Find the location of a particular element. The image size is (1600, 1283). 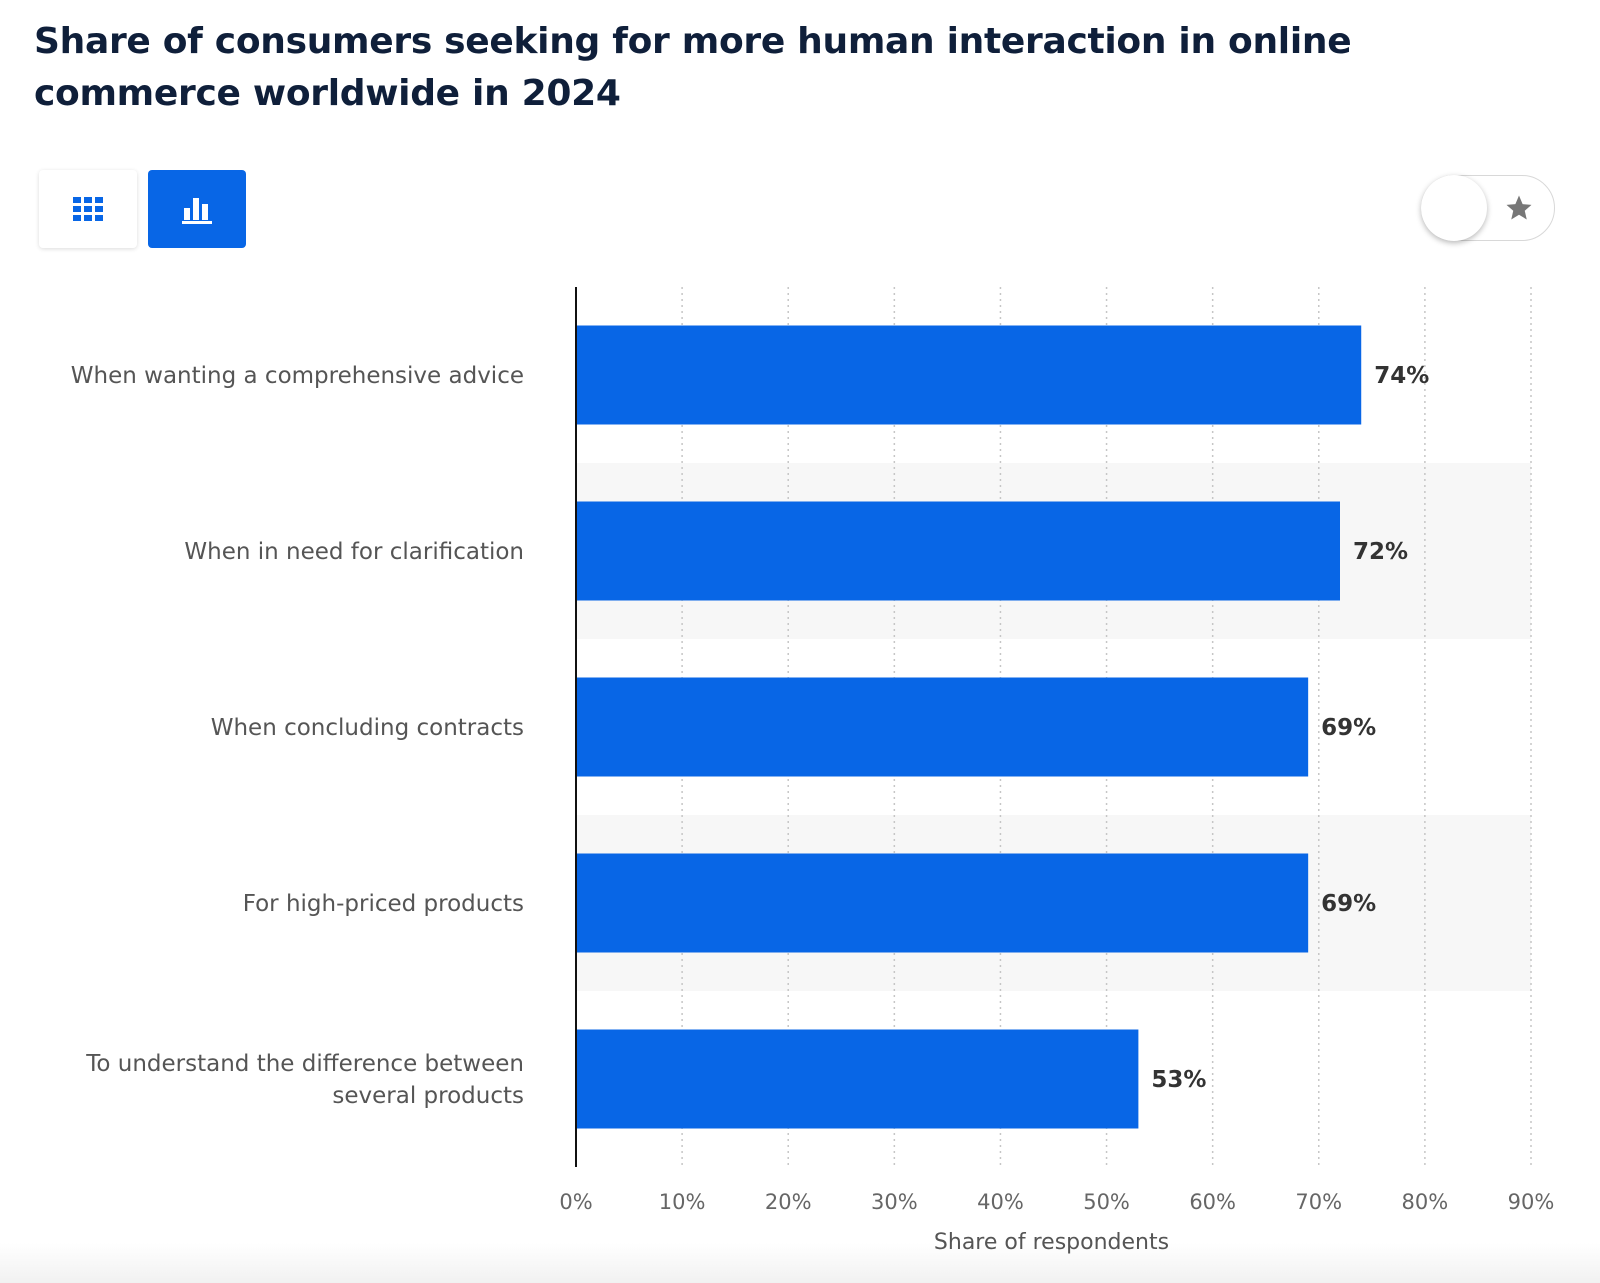

x-tick-label: 10% is located at coordinates (682, 1202).